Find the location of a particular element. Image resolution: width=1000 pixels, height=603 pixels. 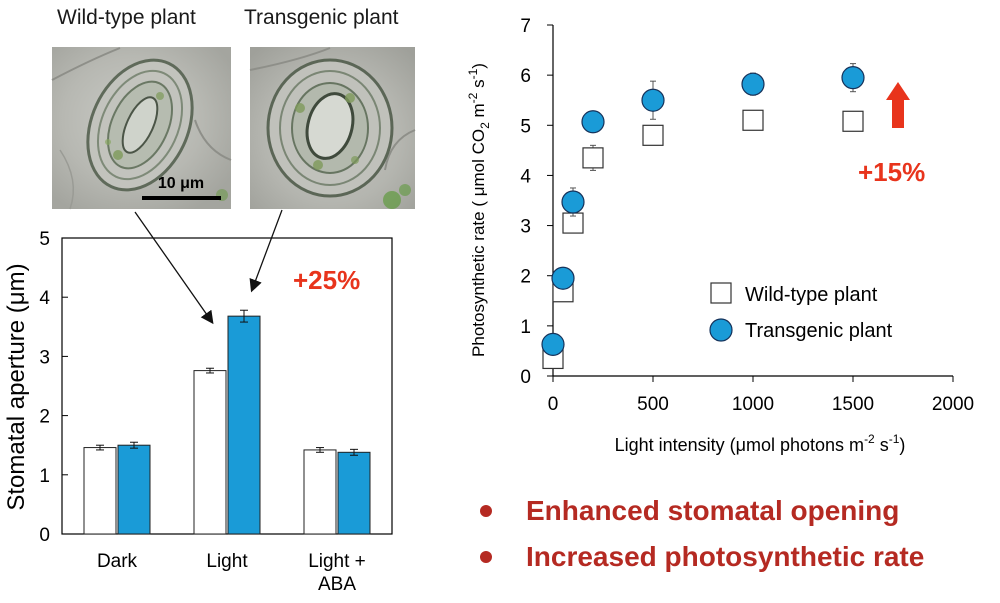

legend-transgenic-label: Transgenic plant is located at coordinates (819, 331).